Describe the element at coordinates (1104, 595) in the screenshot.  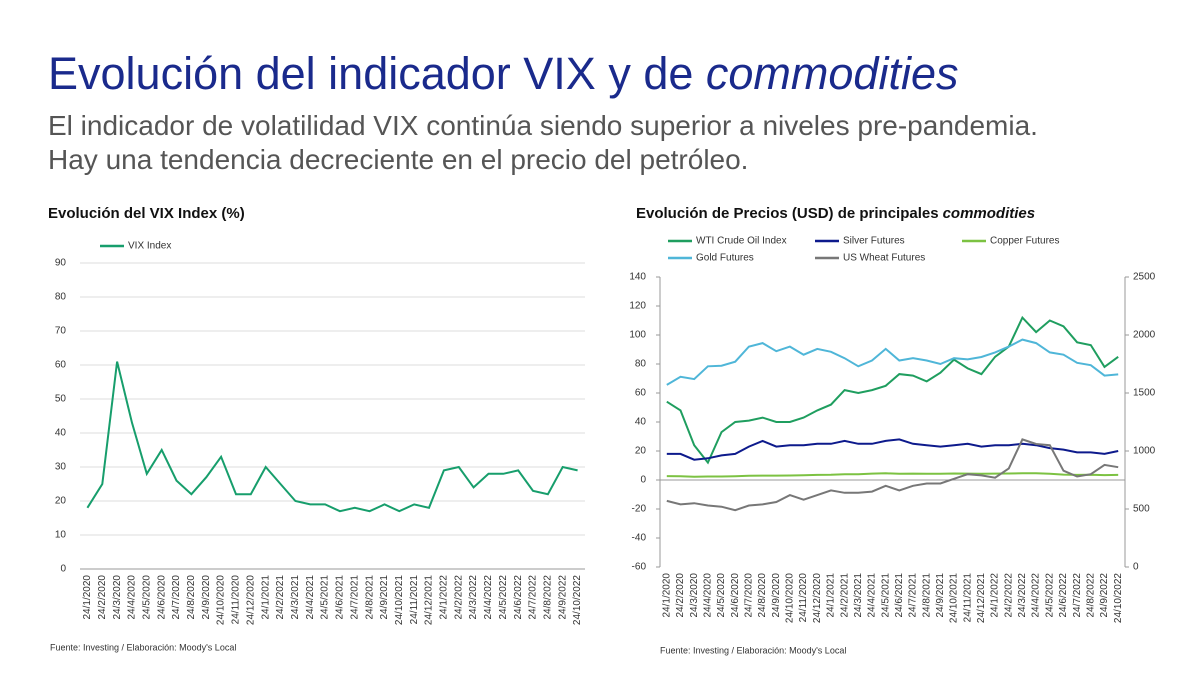
I see `x-tick-label: 24/9/2022` at that location.